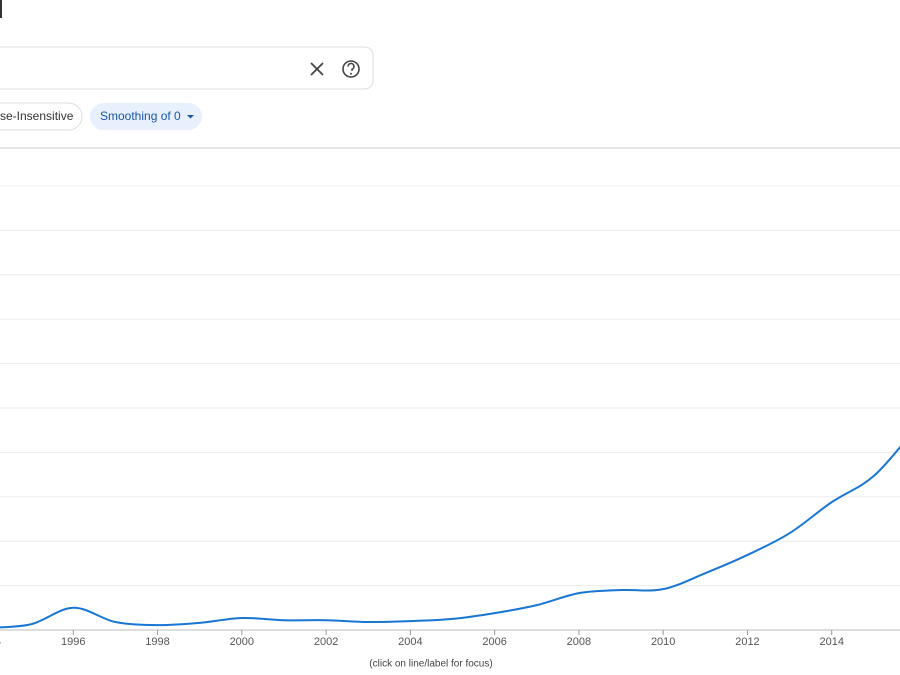 The height and width of the screenshot is (675, 900). I want to click on x-tick-label: 1994, so click(0, 642).